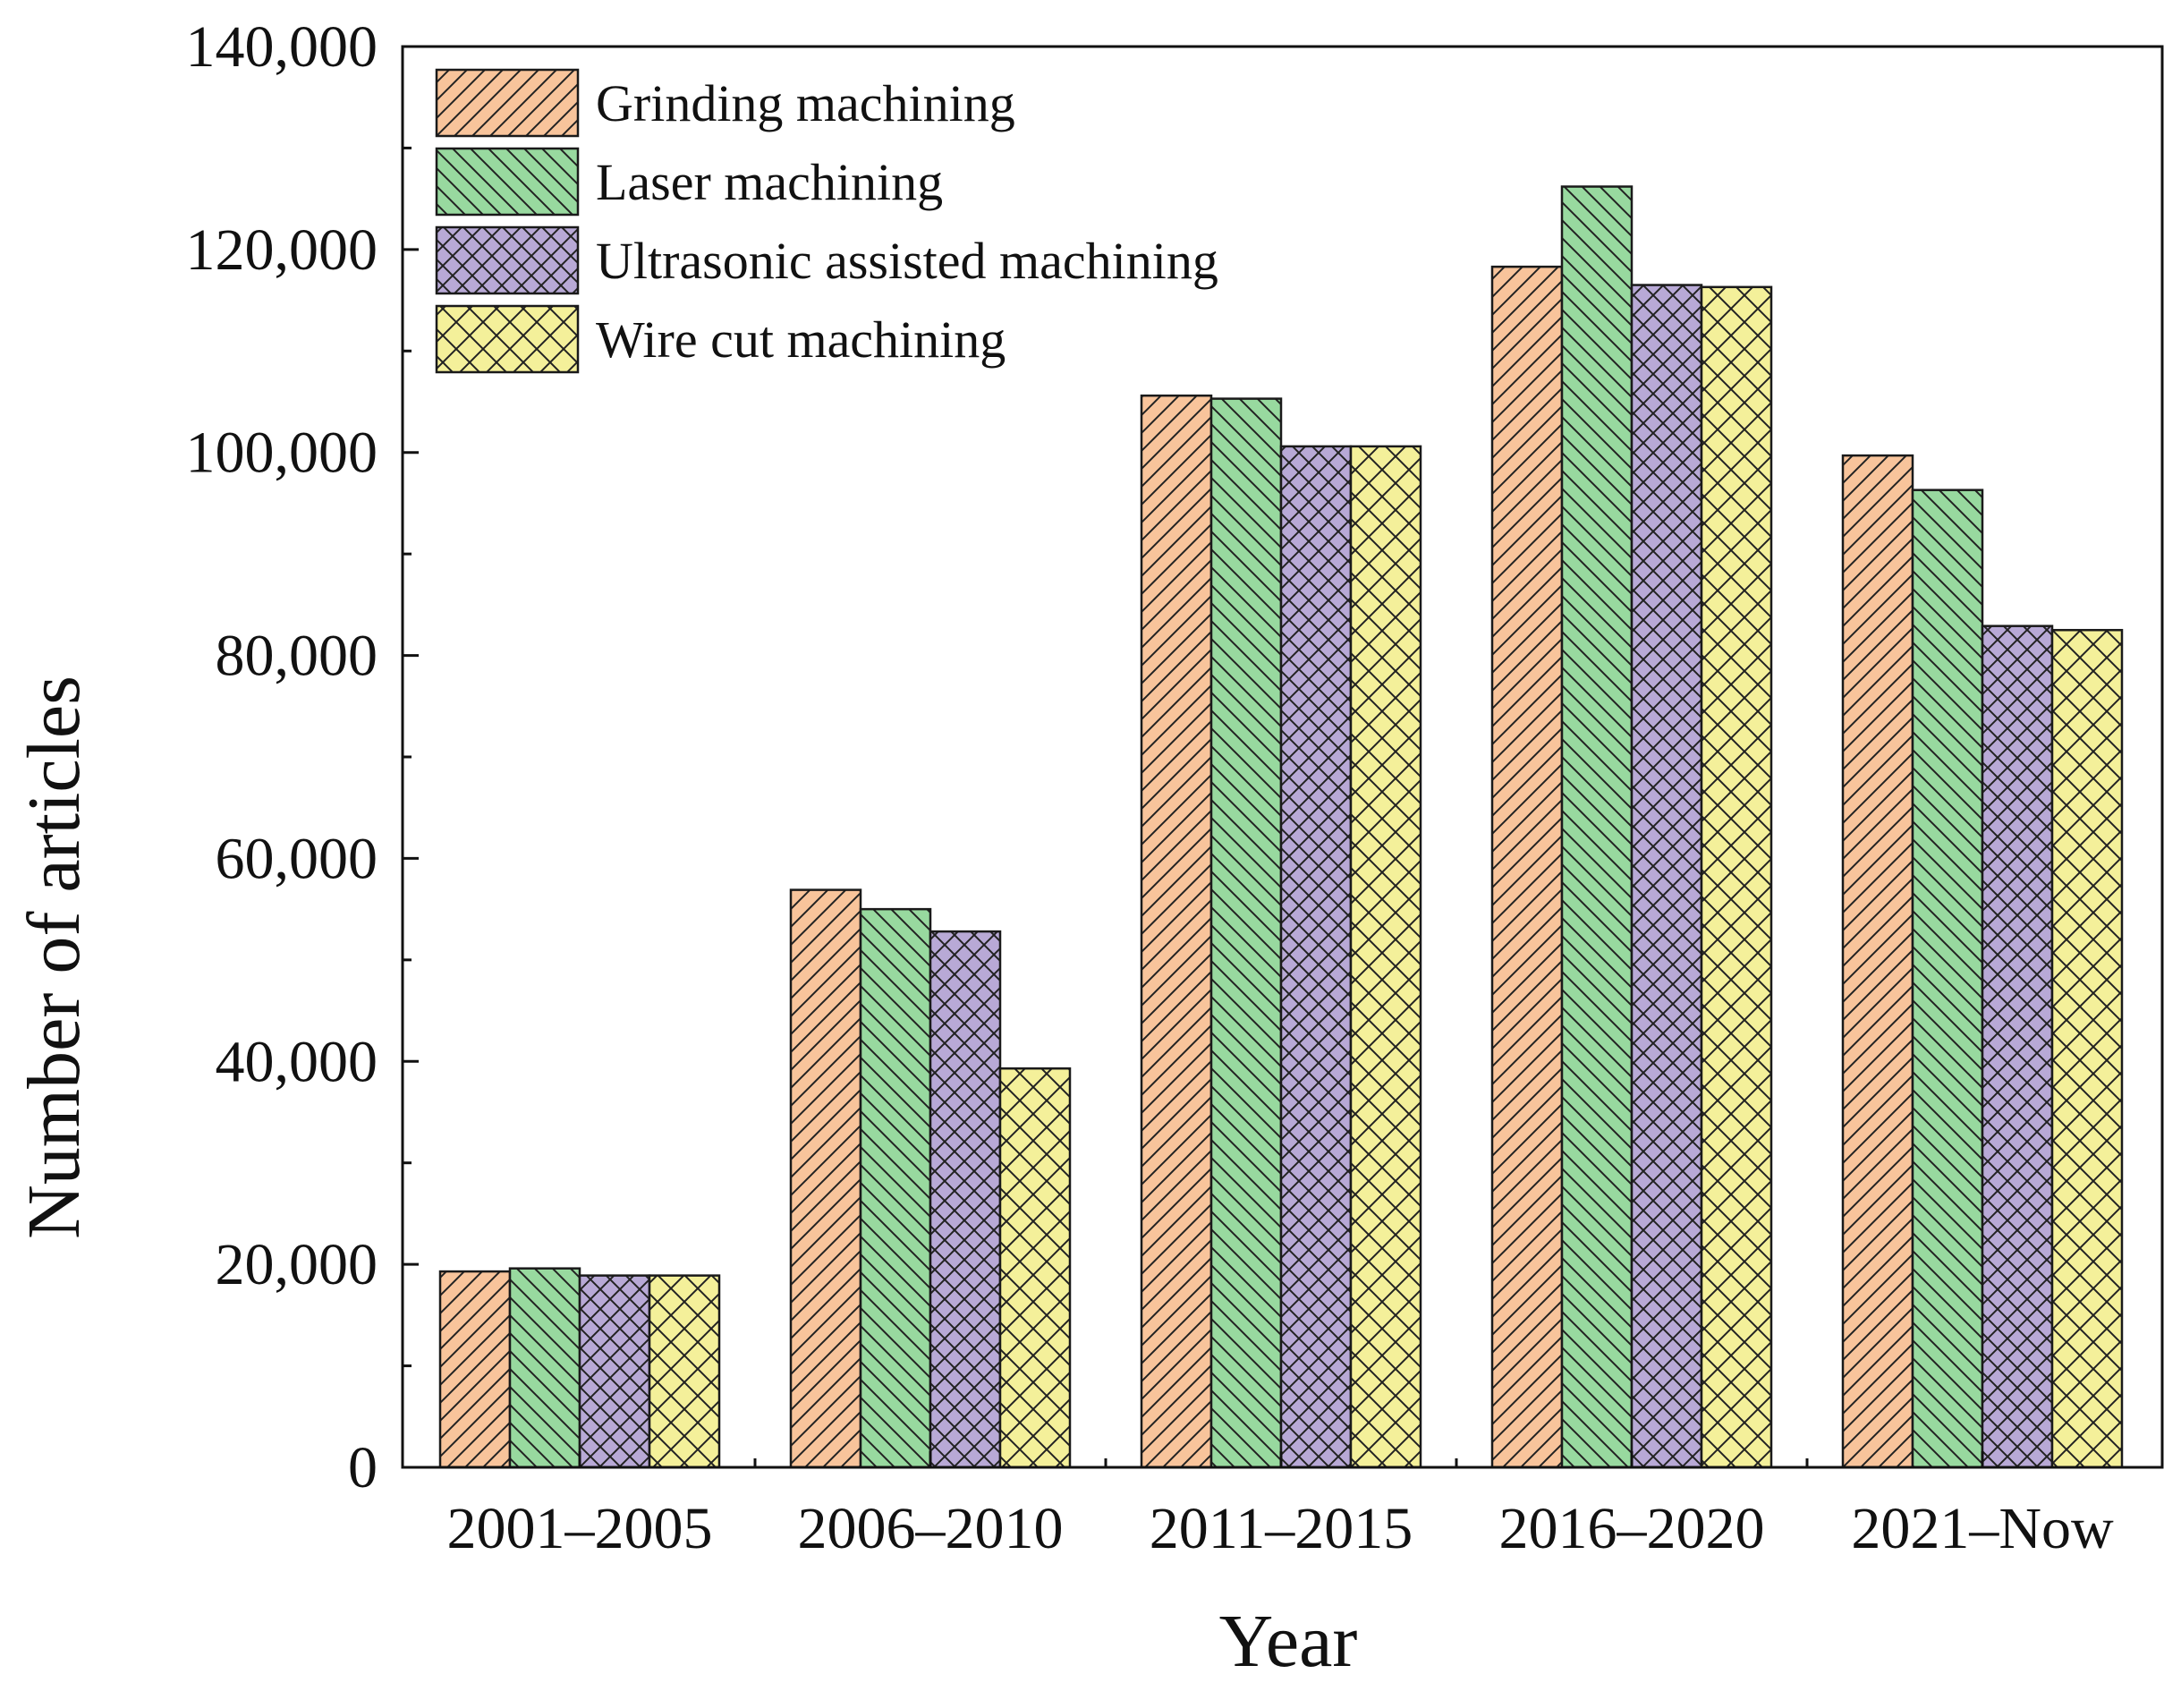 Image resolution: width=2181 pixels, height=1708 pixels. Describe the element at coordinates (297, 1061) in the screenshot. I see `y-tick-label: 40,000` at that location.